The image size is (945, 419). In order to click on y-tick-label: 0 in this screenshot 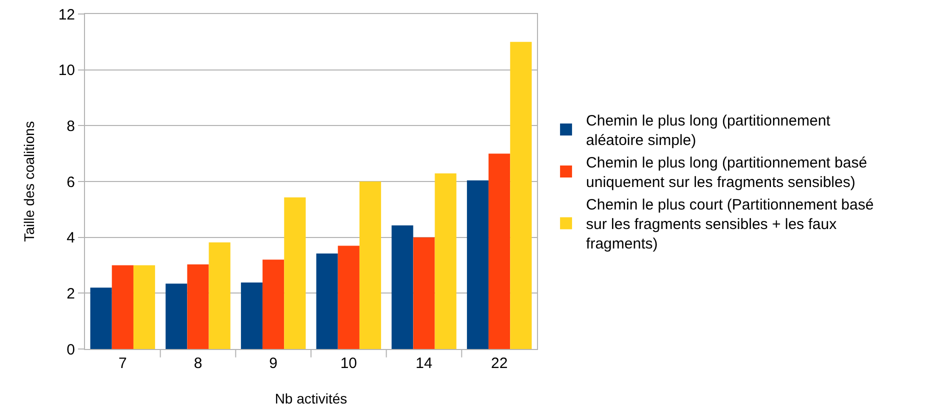, I will do `click(70, 349)`.